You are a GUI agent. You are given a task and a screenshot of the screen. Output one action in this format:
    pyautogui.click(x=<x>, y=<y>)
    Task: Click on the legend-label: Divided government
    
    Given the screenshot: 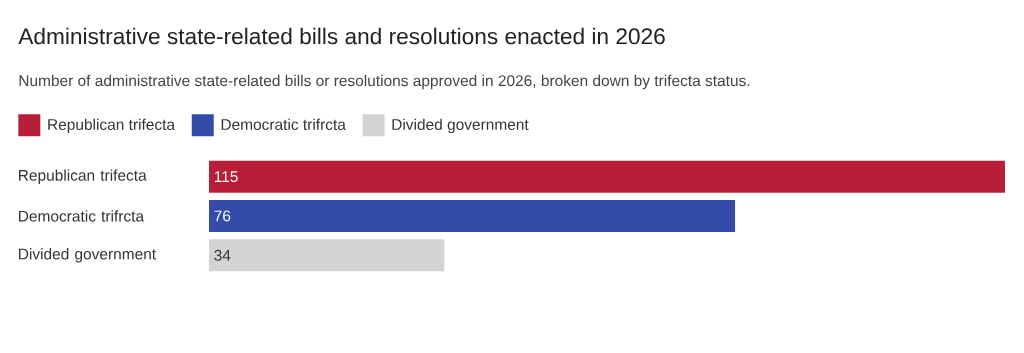 What is the action you would take?
    pyautogui.click(x=460, y=126)
    